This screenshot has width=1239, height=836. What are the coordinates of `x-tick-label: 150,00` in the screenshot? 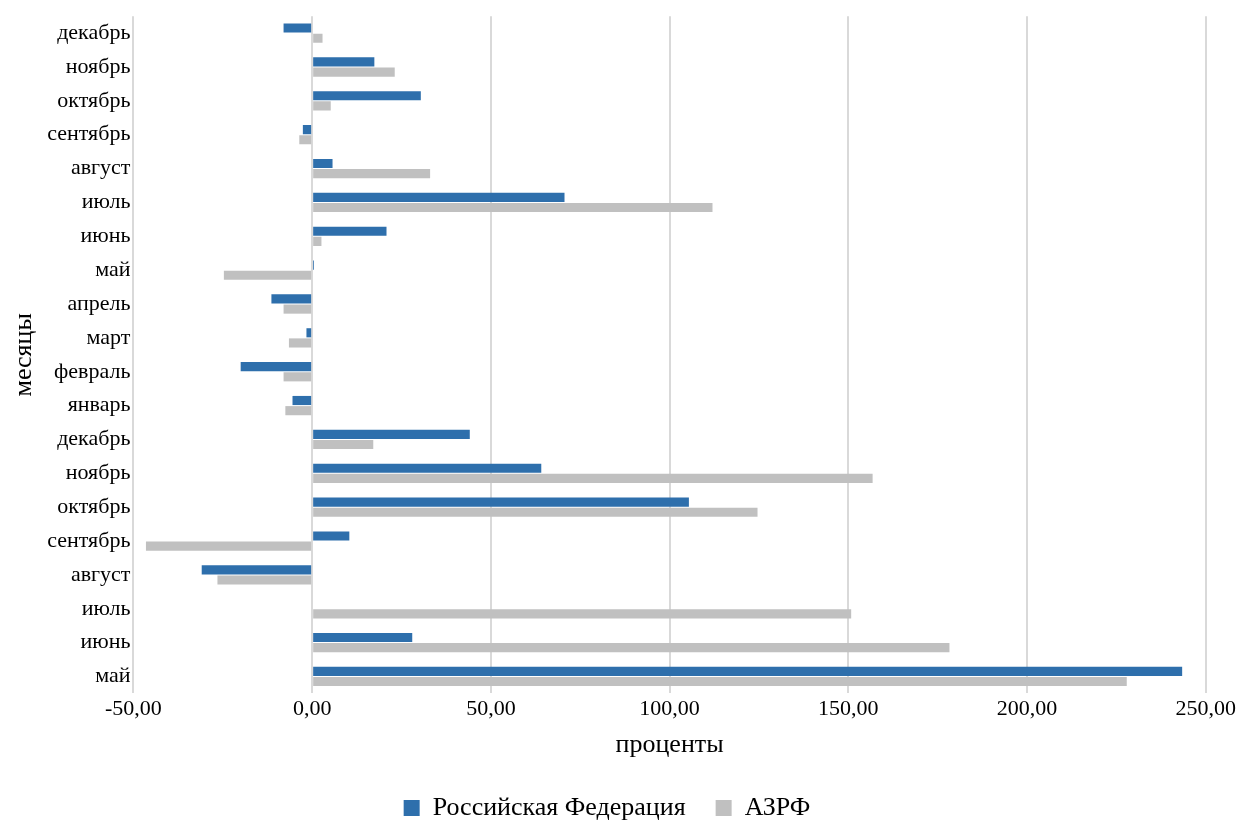 It's located at (848, 708).